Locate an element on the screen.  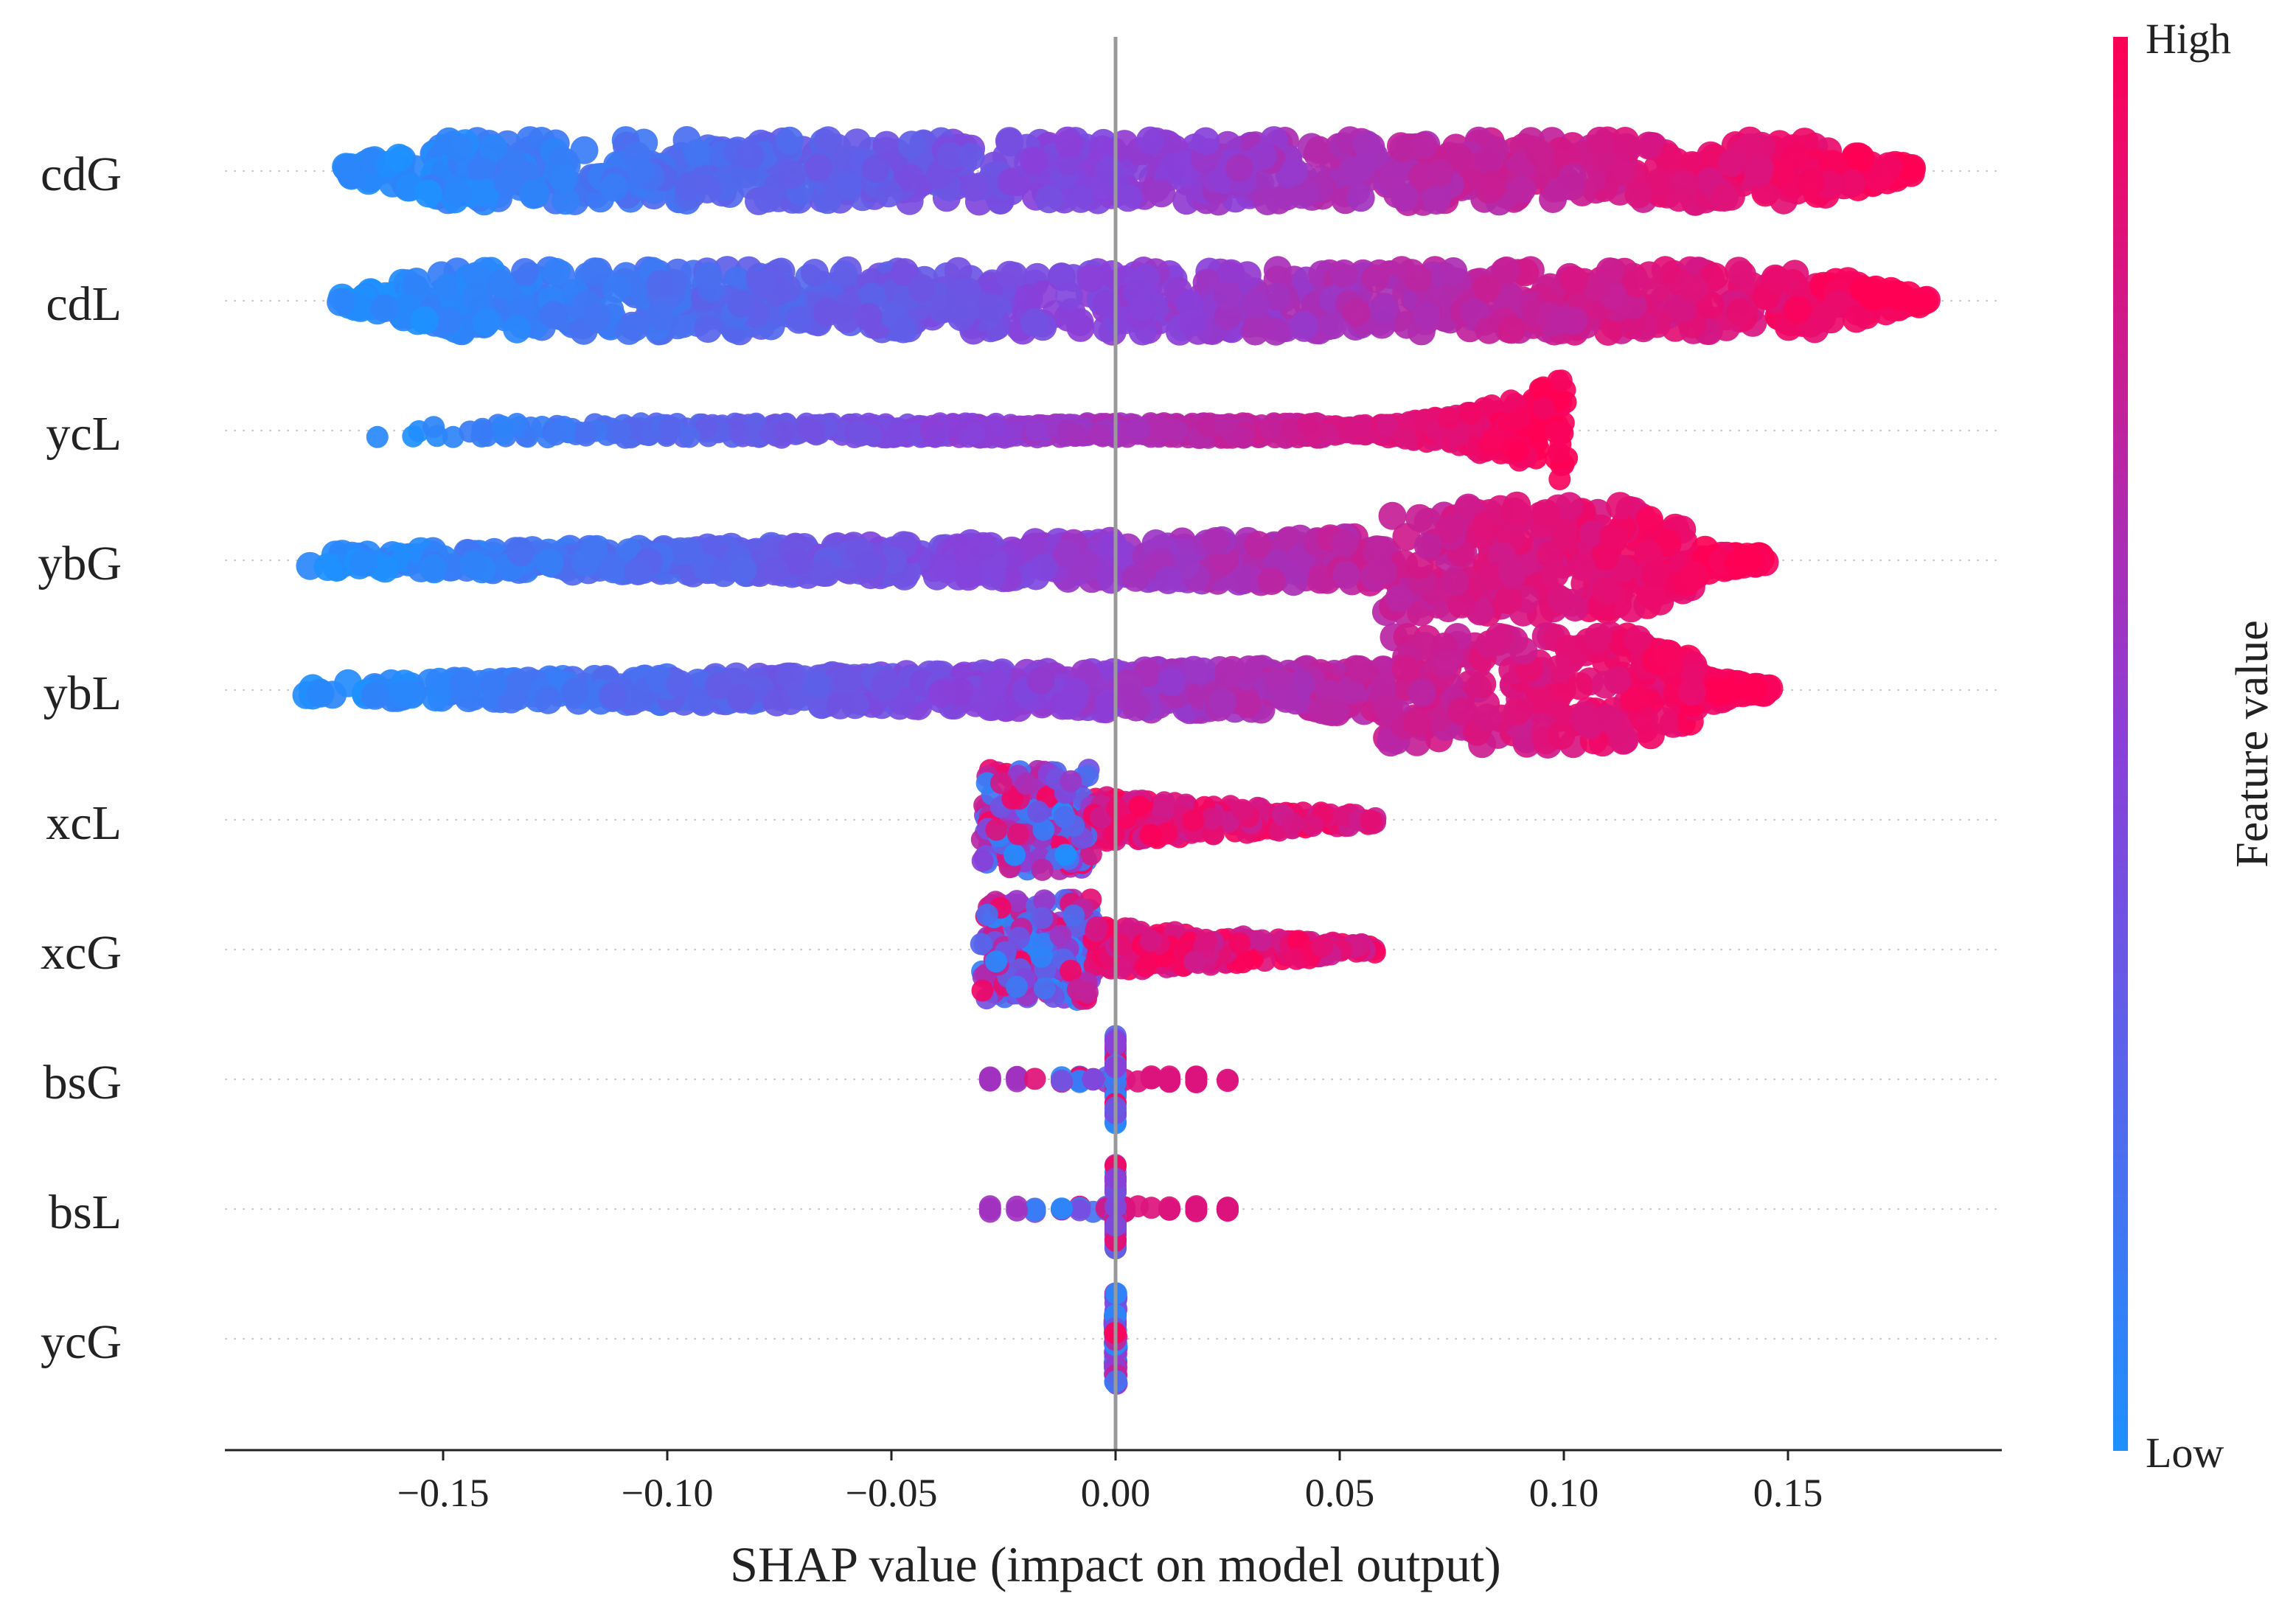
feature-points-xcL is located at coordinates (1179, 820).